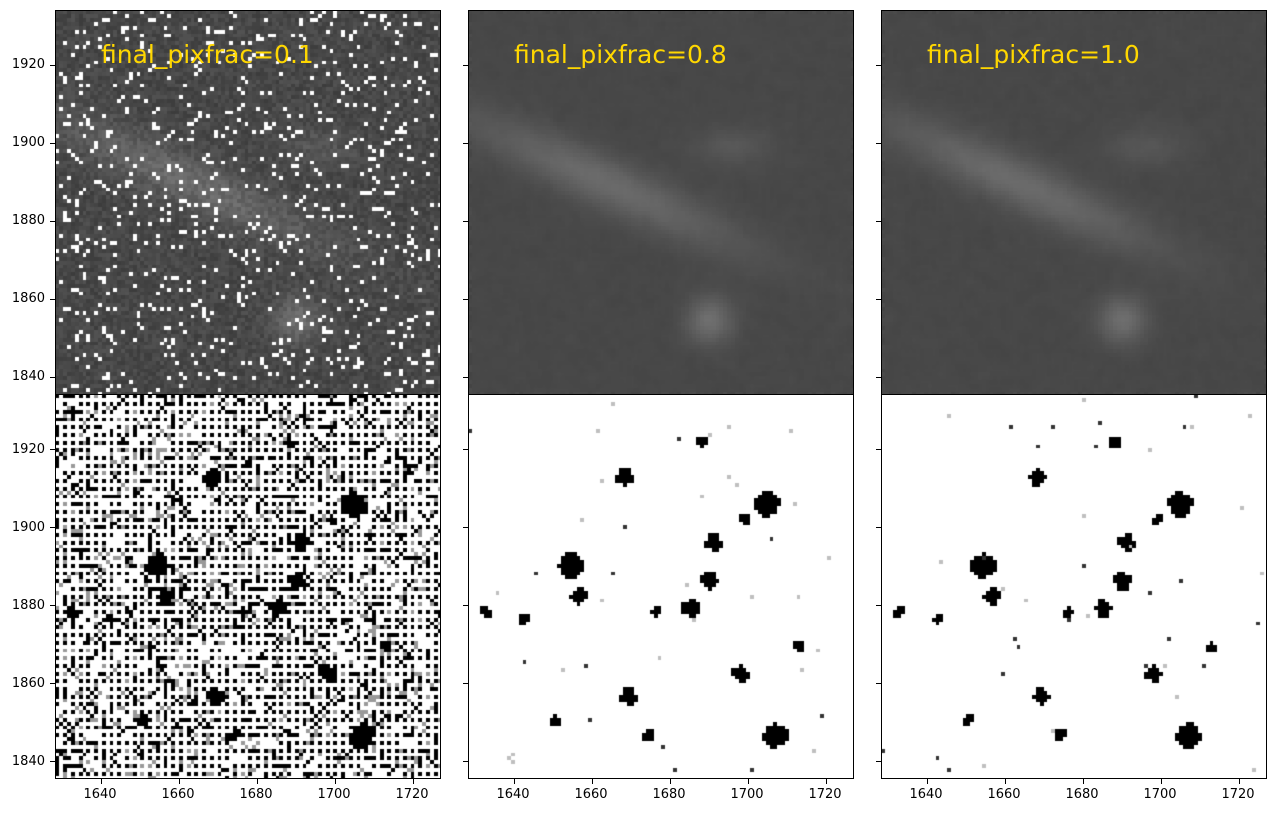 The height and width of the screenshot is (813, 1276). I want to click on image-panel-pixfrac-0.8: final_pixfrac=0.8, so click(661, 202).